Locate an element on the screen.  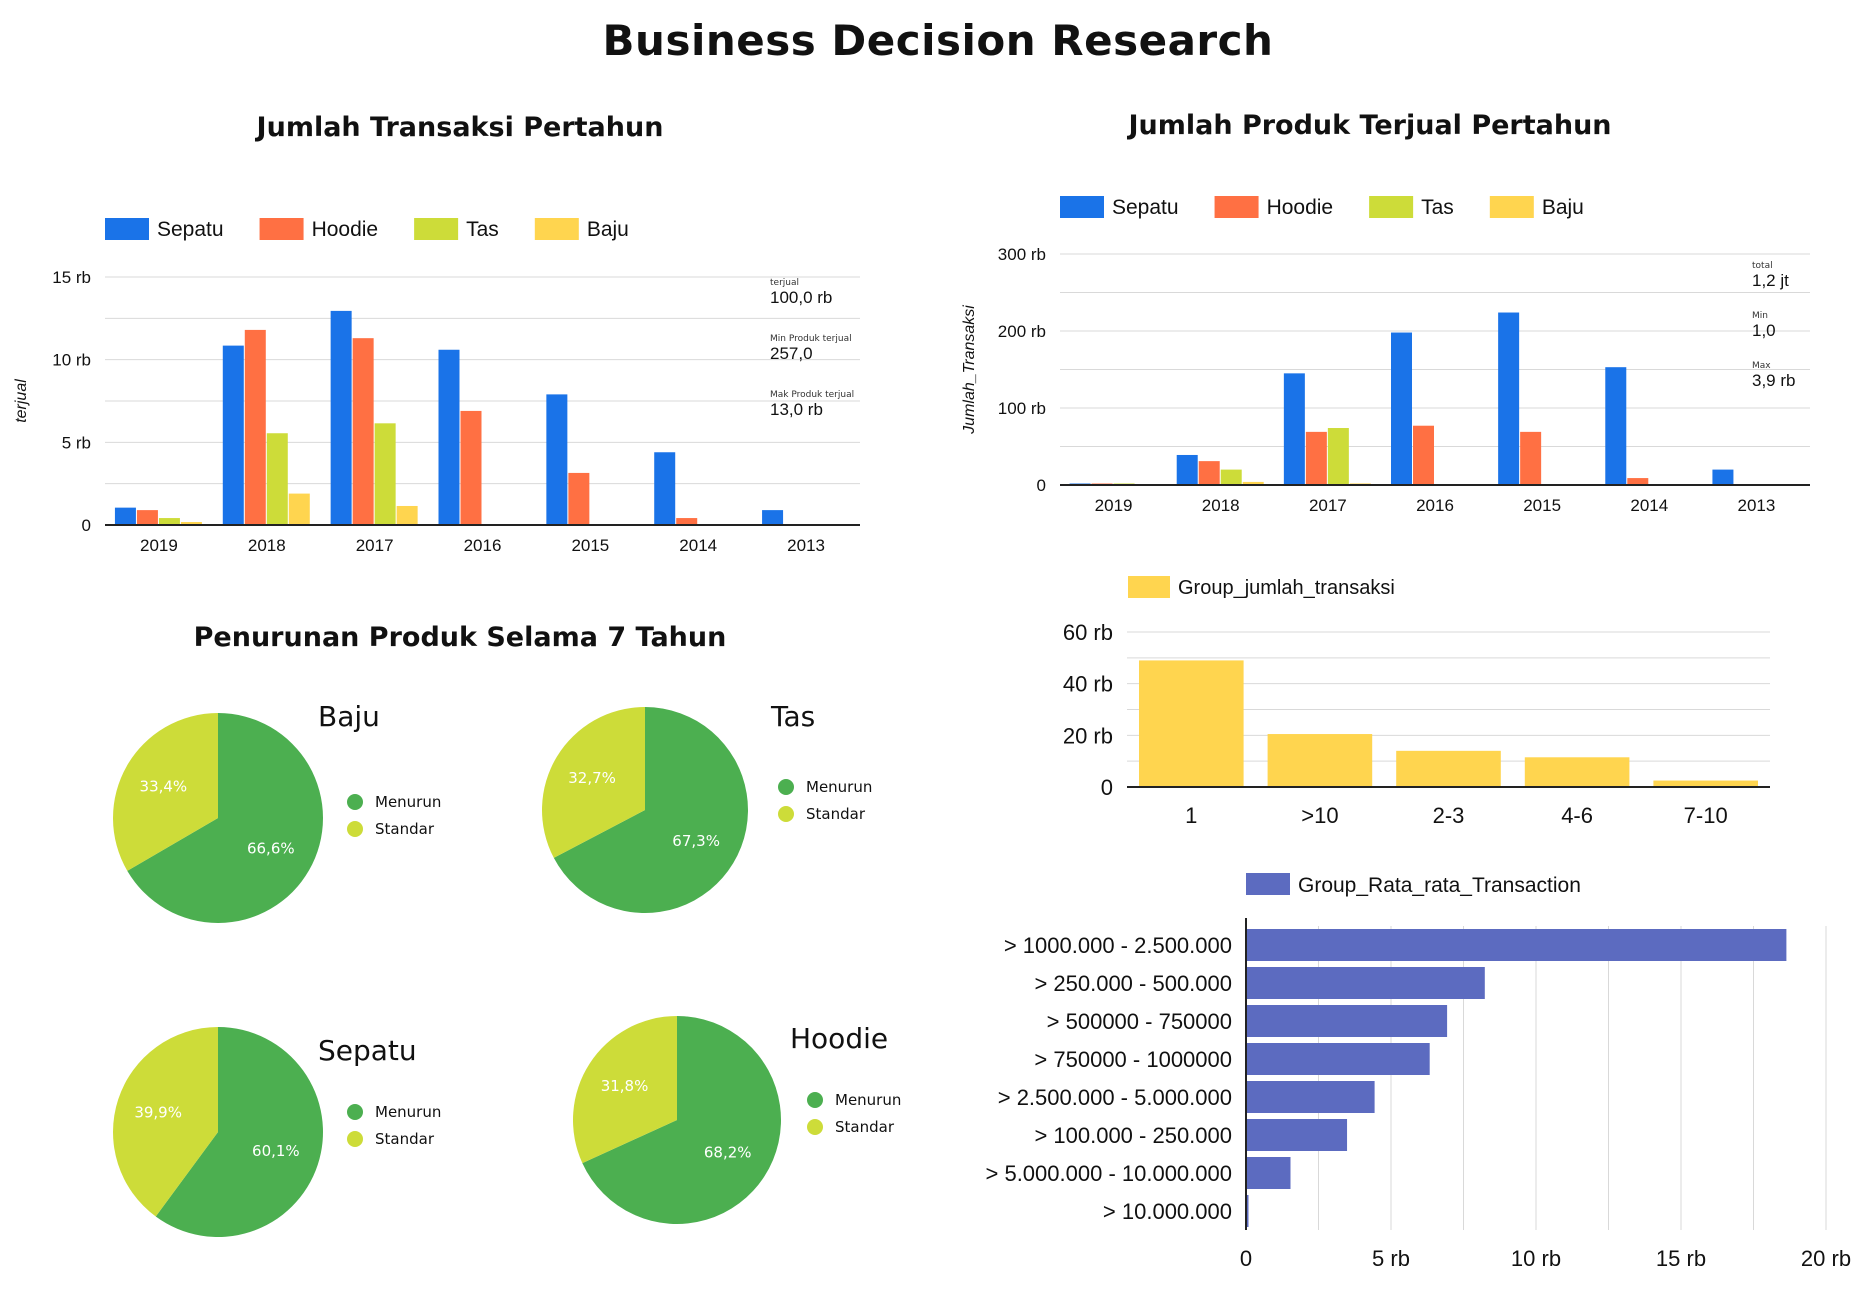
pie-sepatu-legend-label: Standar is located at coordinates (405, 1139).